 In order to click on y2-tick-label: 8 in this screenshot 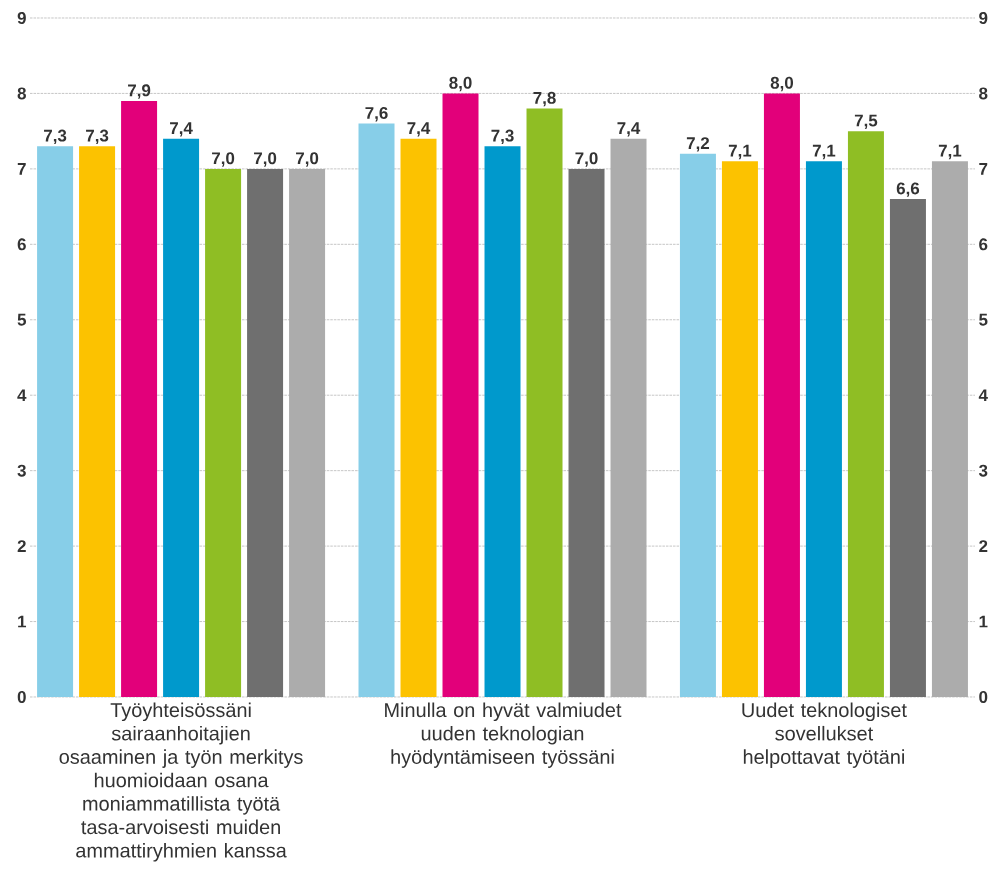, I will do `click(983, 93)`.